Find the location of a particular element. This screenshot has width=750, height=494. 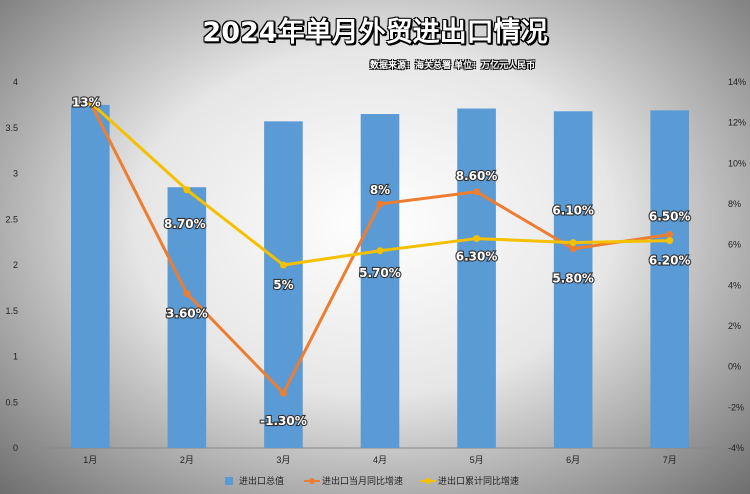

data-label: 6.20% is located at coordinates (670, 261).